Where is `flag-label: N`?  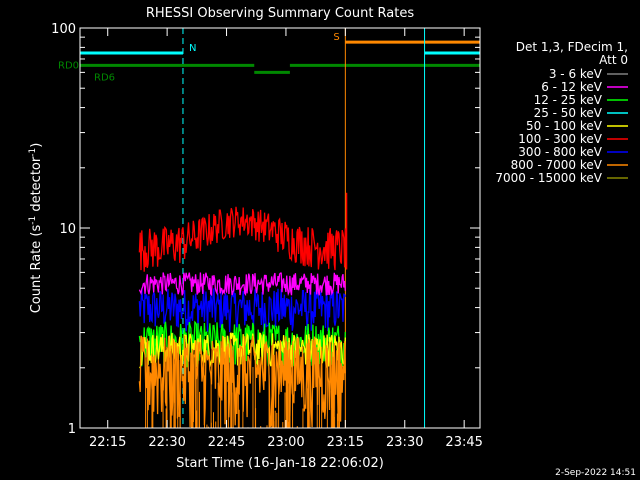
flag-label: N is located at coordinates (192, 48).